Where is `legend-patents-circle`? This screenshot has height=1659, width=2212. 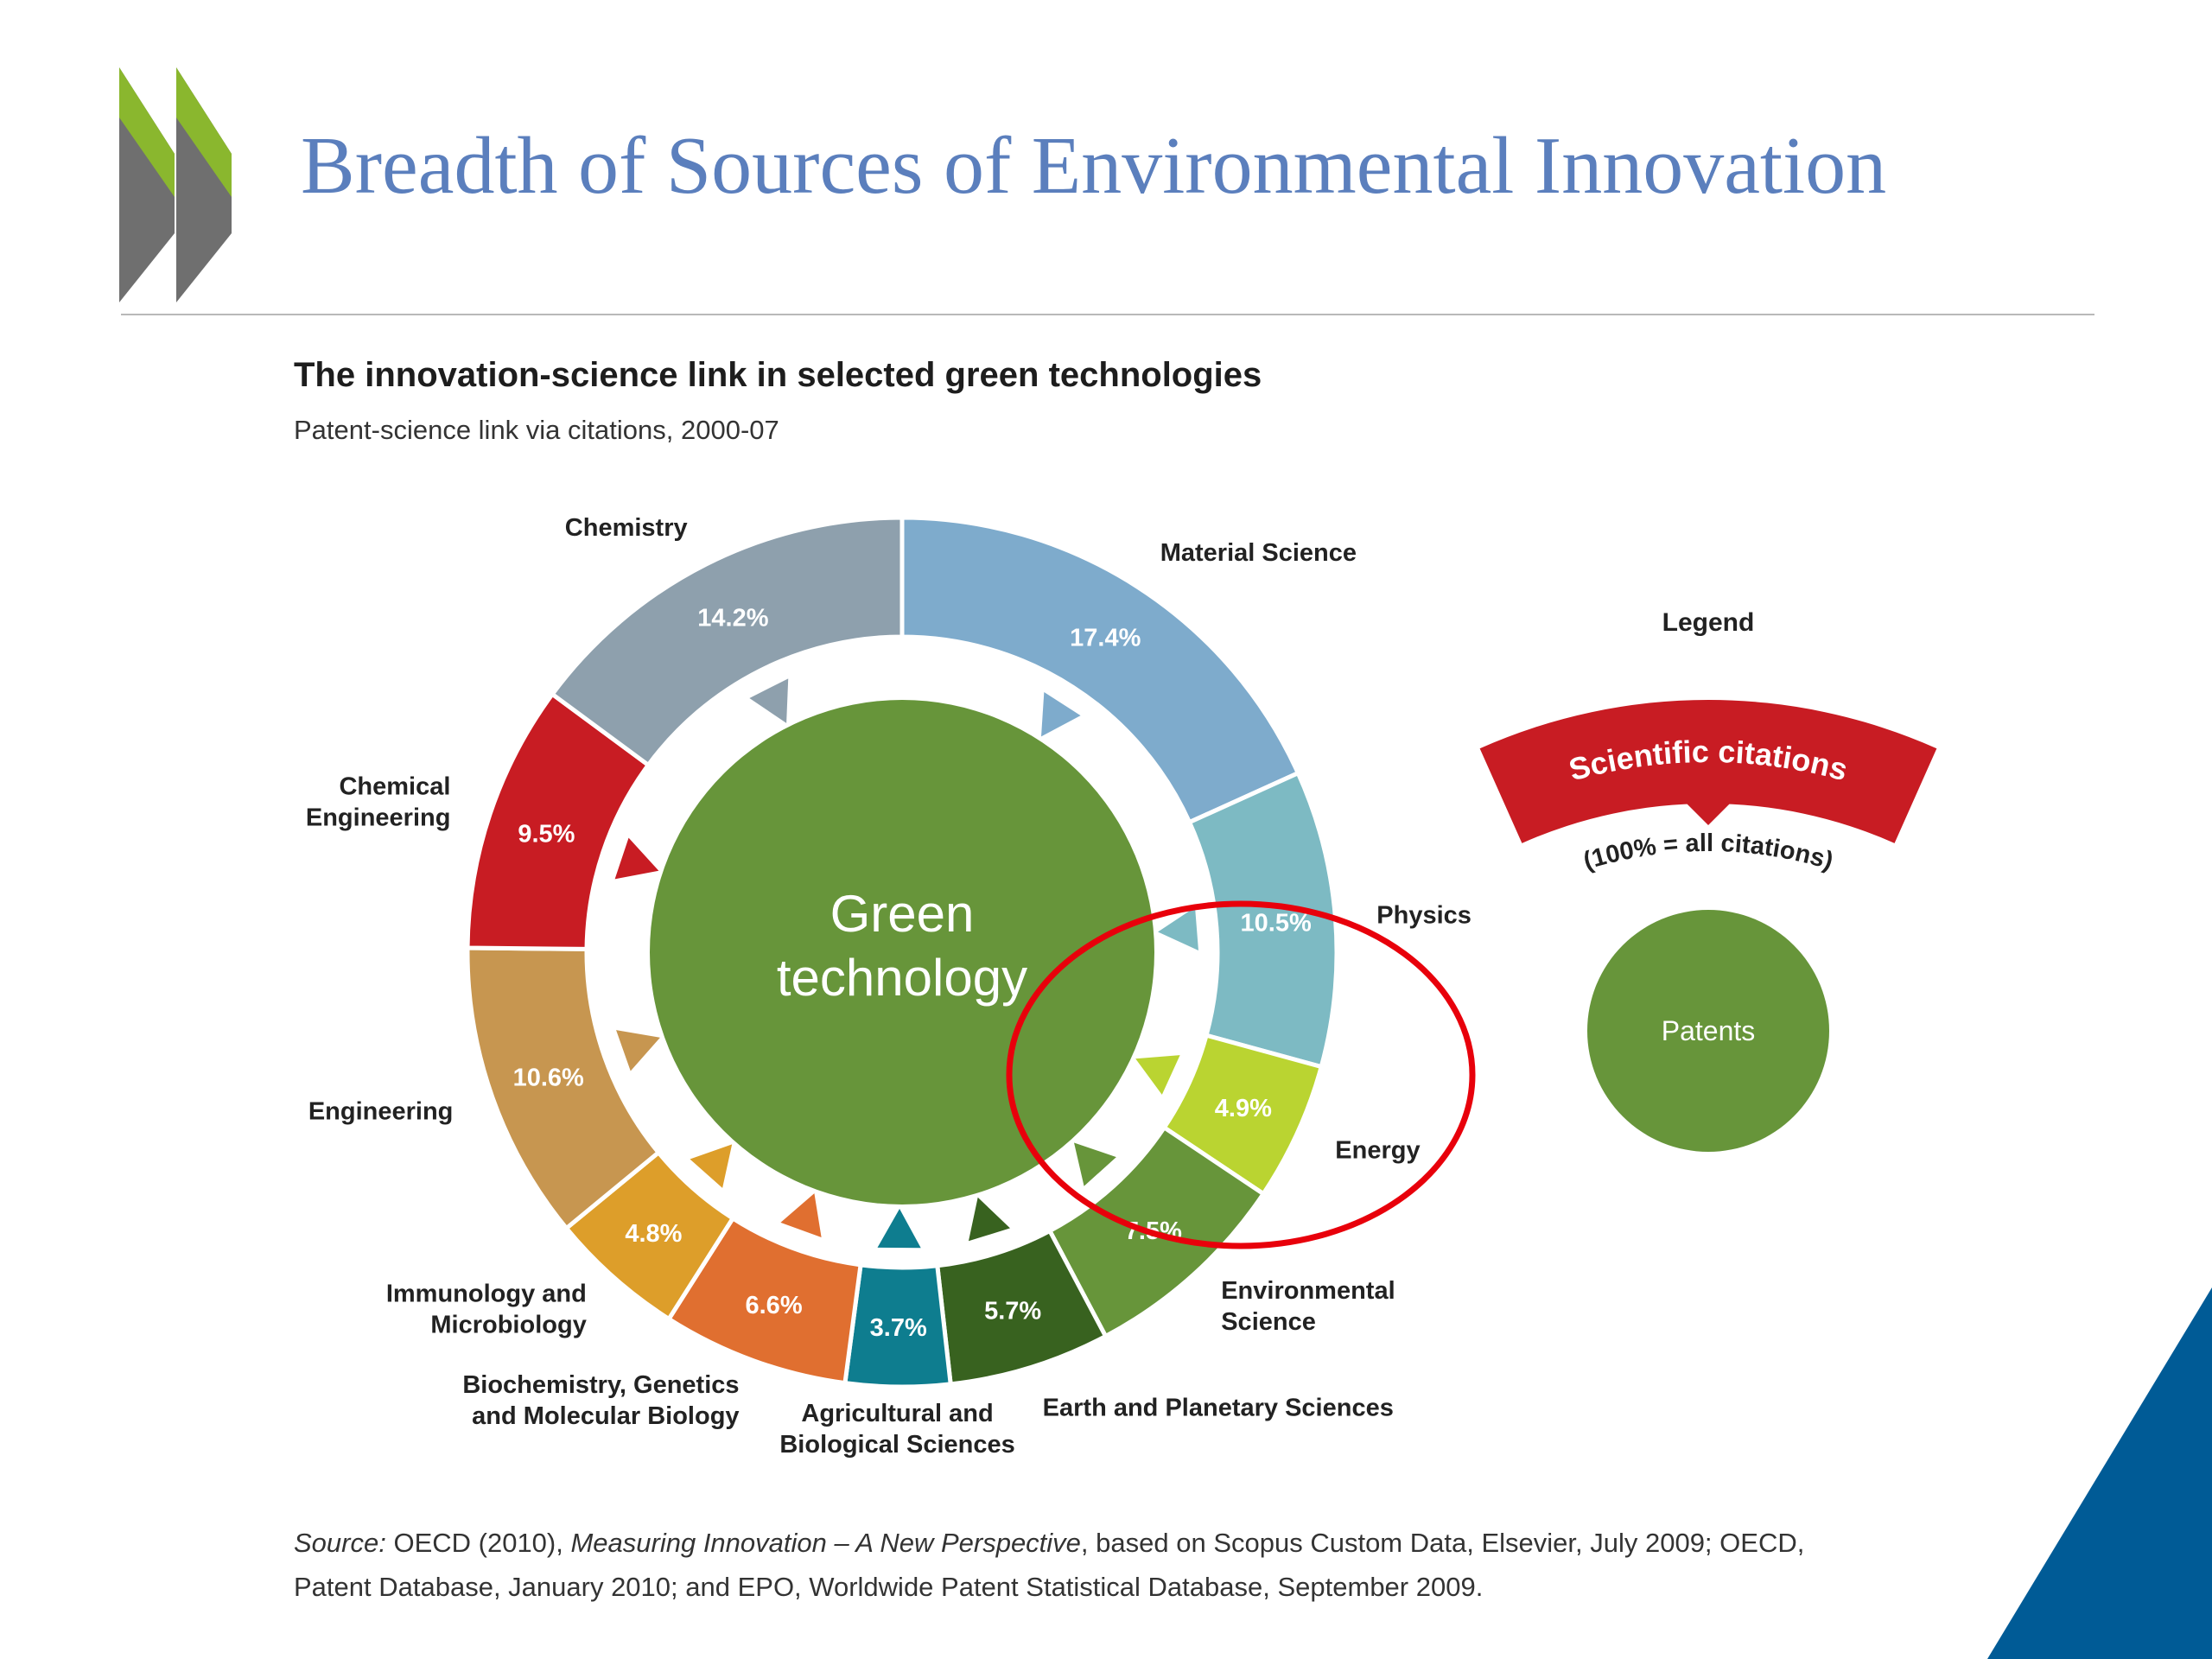 legend-patents-circle is located at coordinates (1708, 1031).